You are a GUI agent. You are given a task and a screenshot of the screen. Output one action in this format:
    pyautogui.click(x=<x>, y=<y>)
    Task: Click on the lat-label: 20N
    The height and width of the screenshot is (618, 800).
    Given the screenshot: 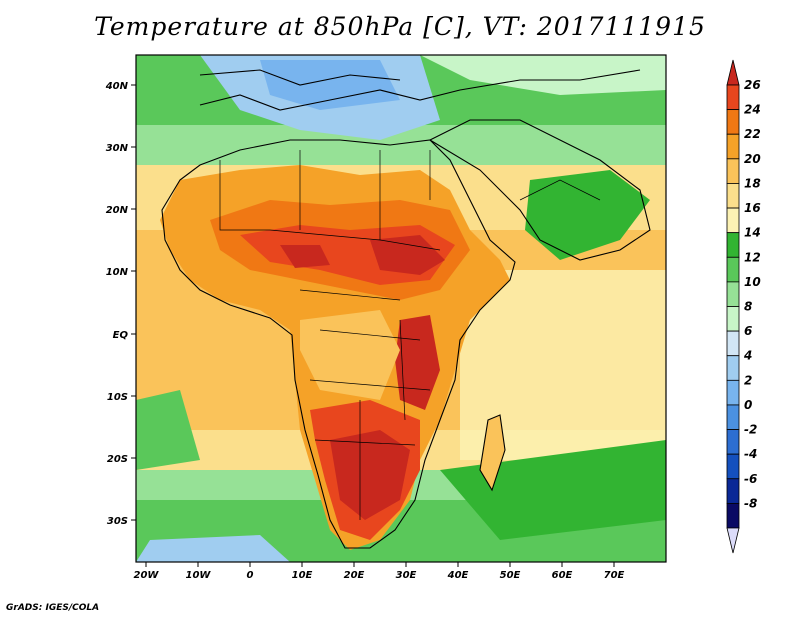 What is the action you would take?
    pyautogui.click(x=117, y=210)
    